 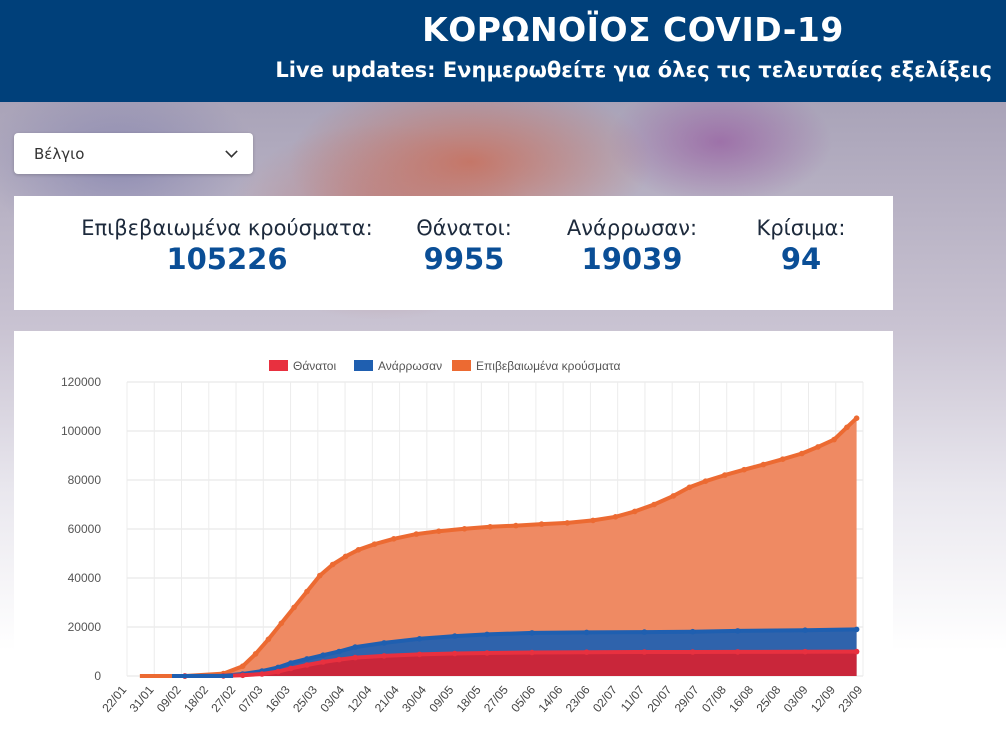 I want to click on x-tick-label: 09/02, so click(x=169, y=699).